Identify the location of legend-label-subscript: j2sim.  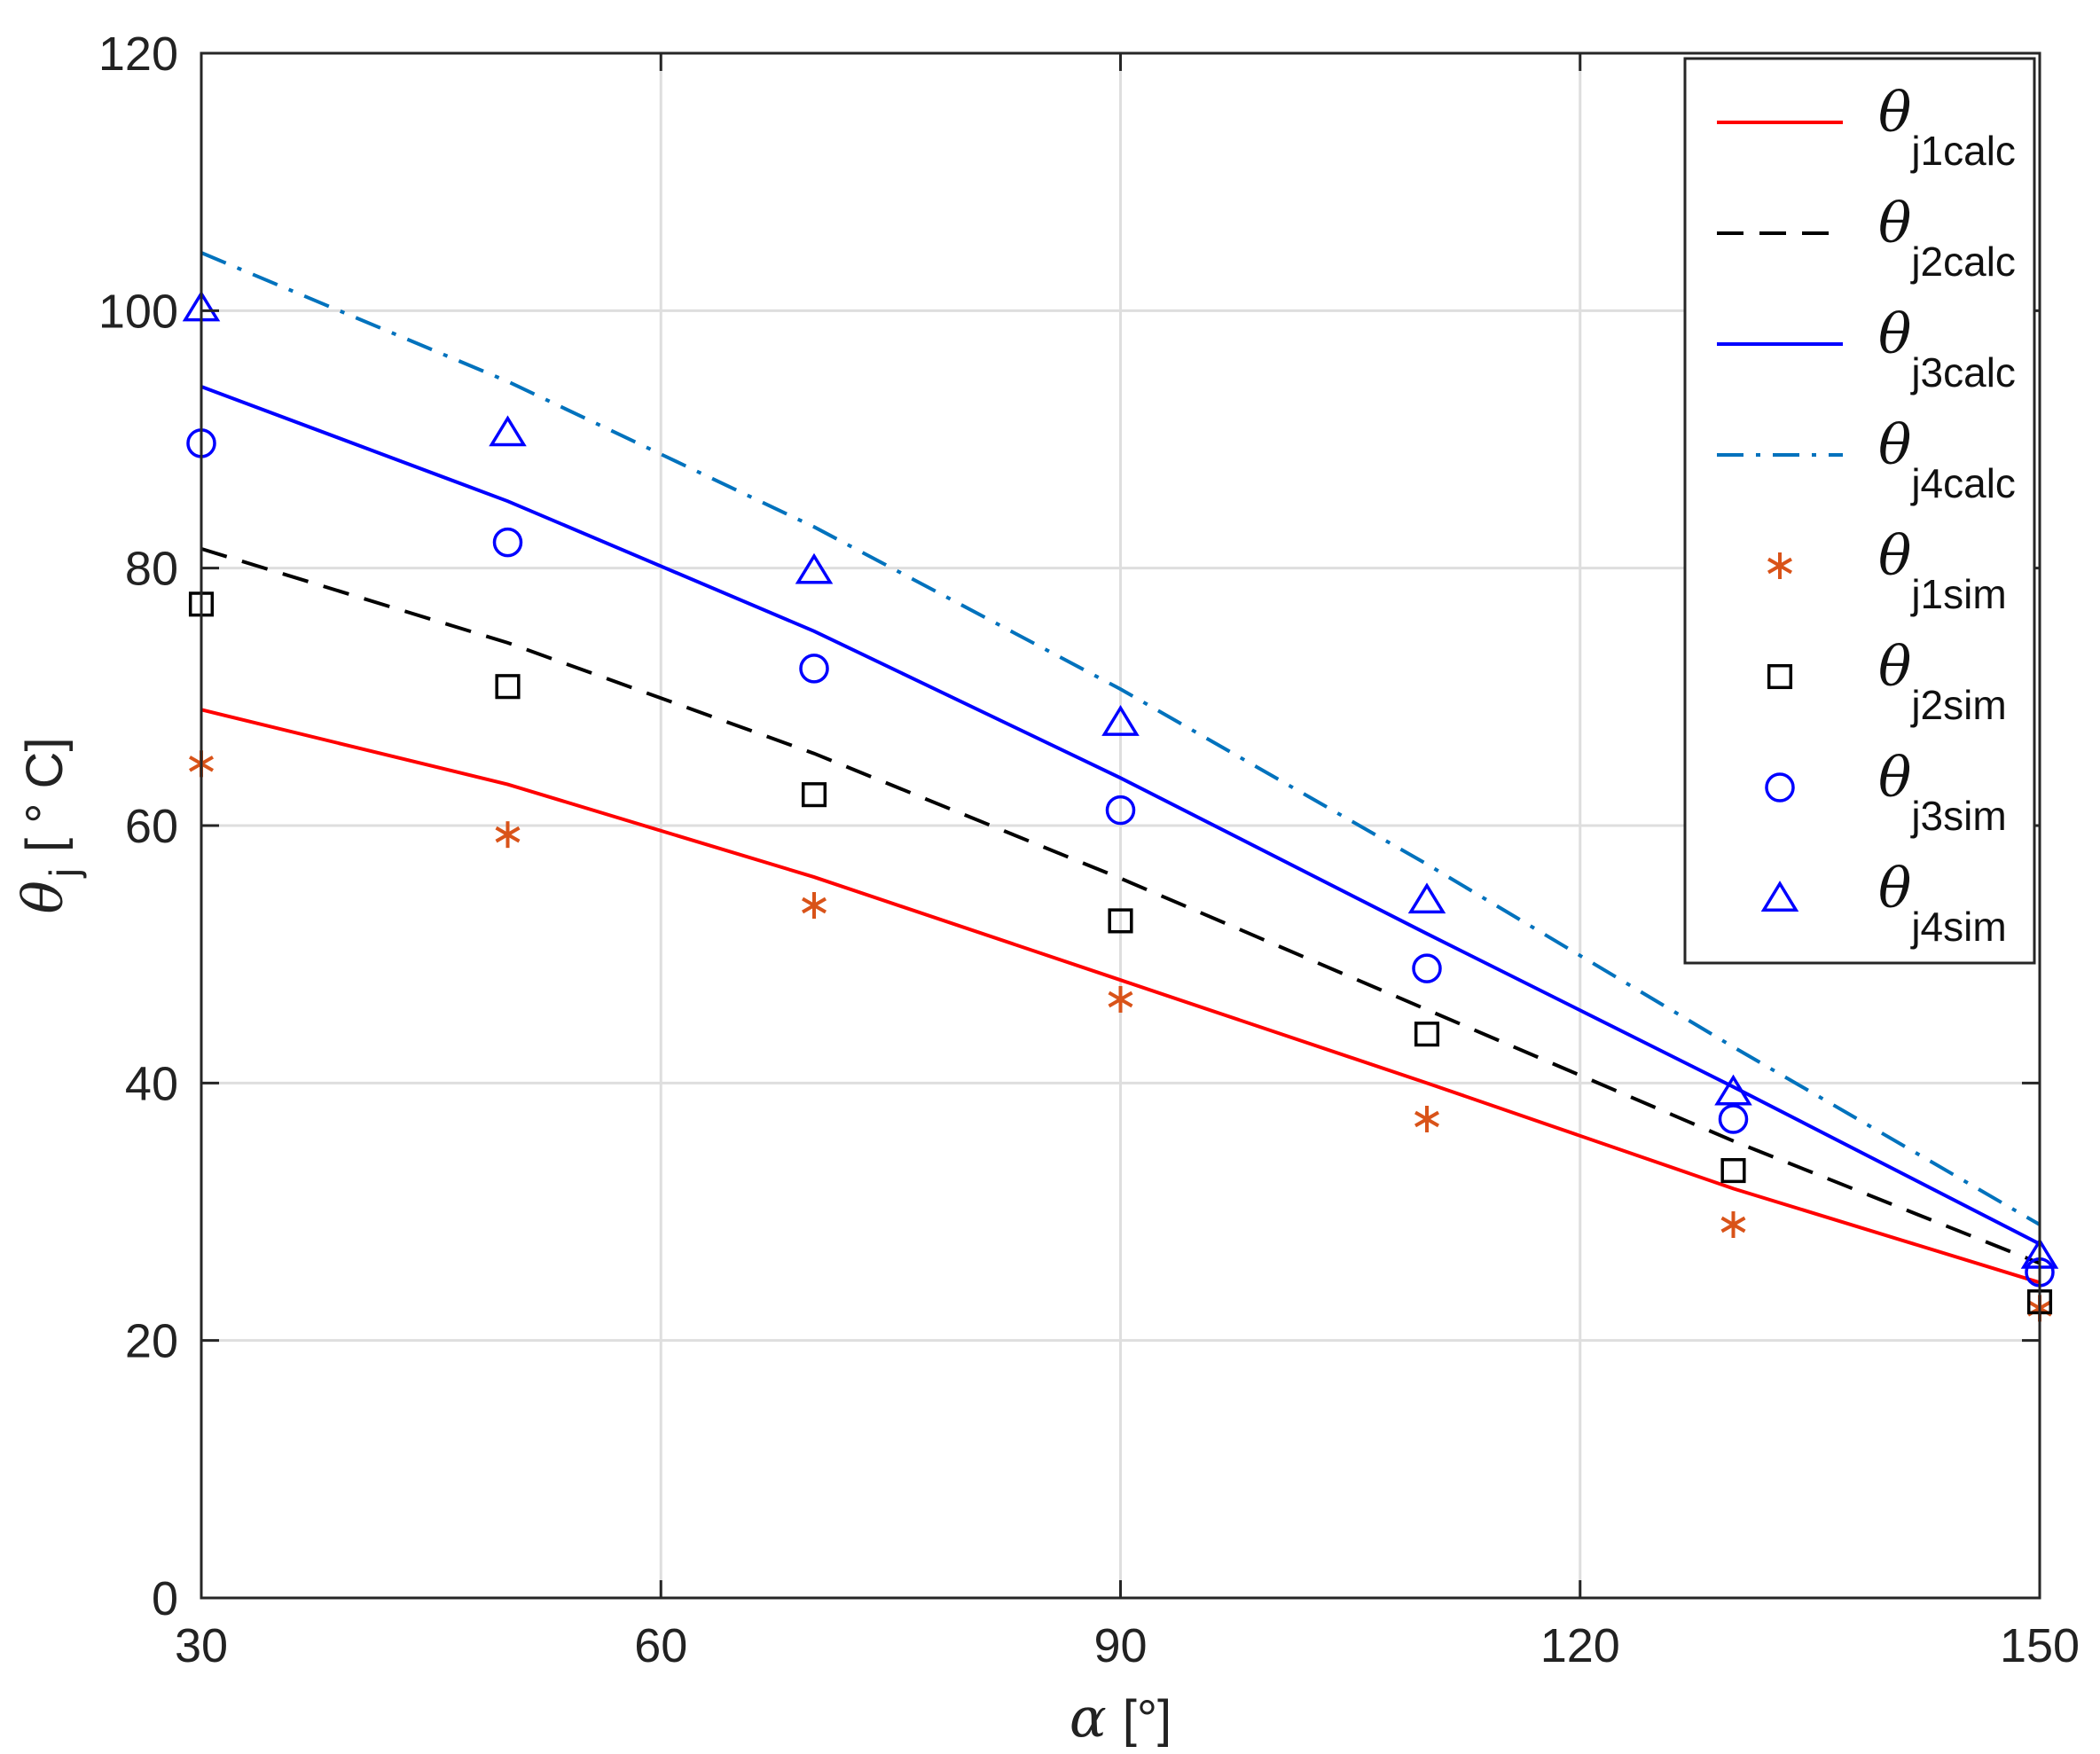
(1957, 705).